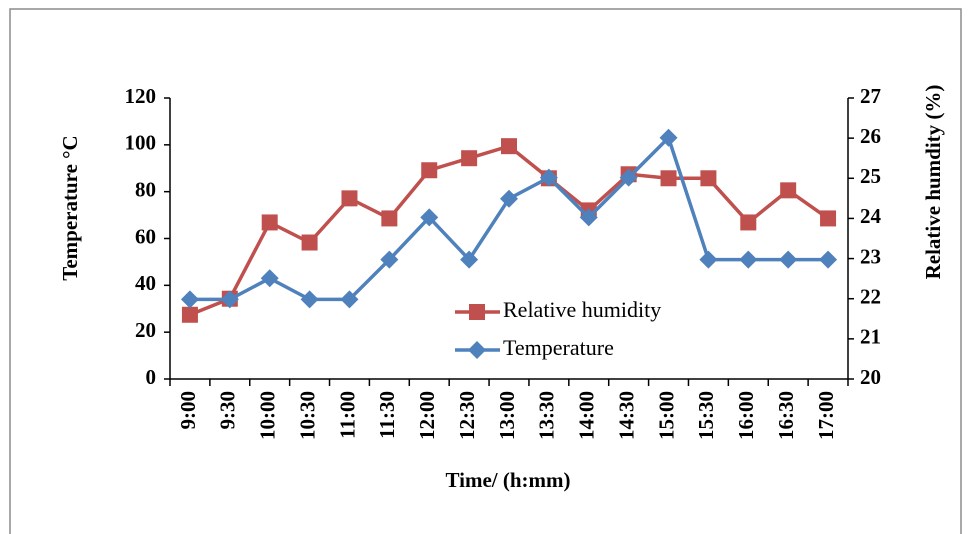  I want to click on x-tick-label: 16:30, so click(786, 415).